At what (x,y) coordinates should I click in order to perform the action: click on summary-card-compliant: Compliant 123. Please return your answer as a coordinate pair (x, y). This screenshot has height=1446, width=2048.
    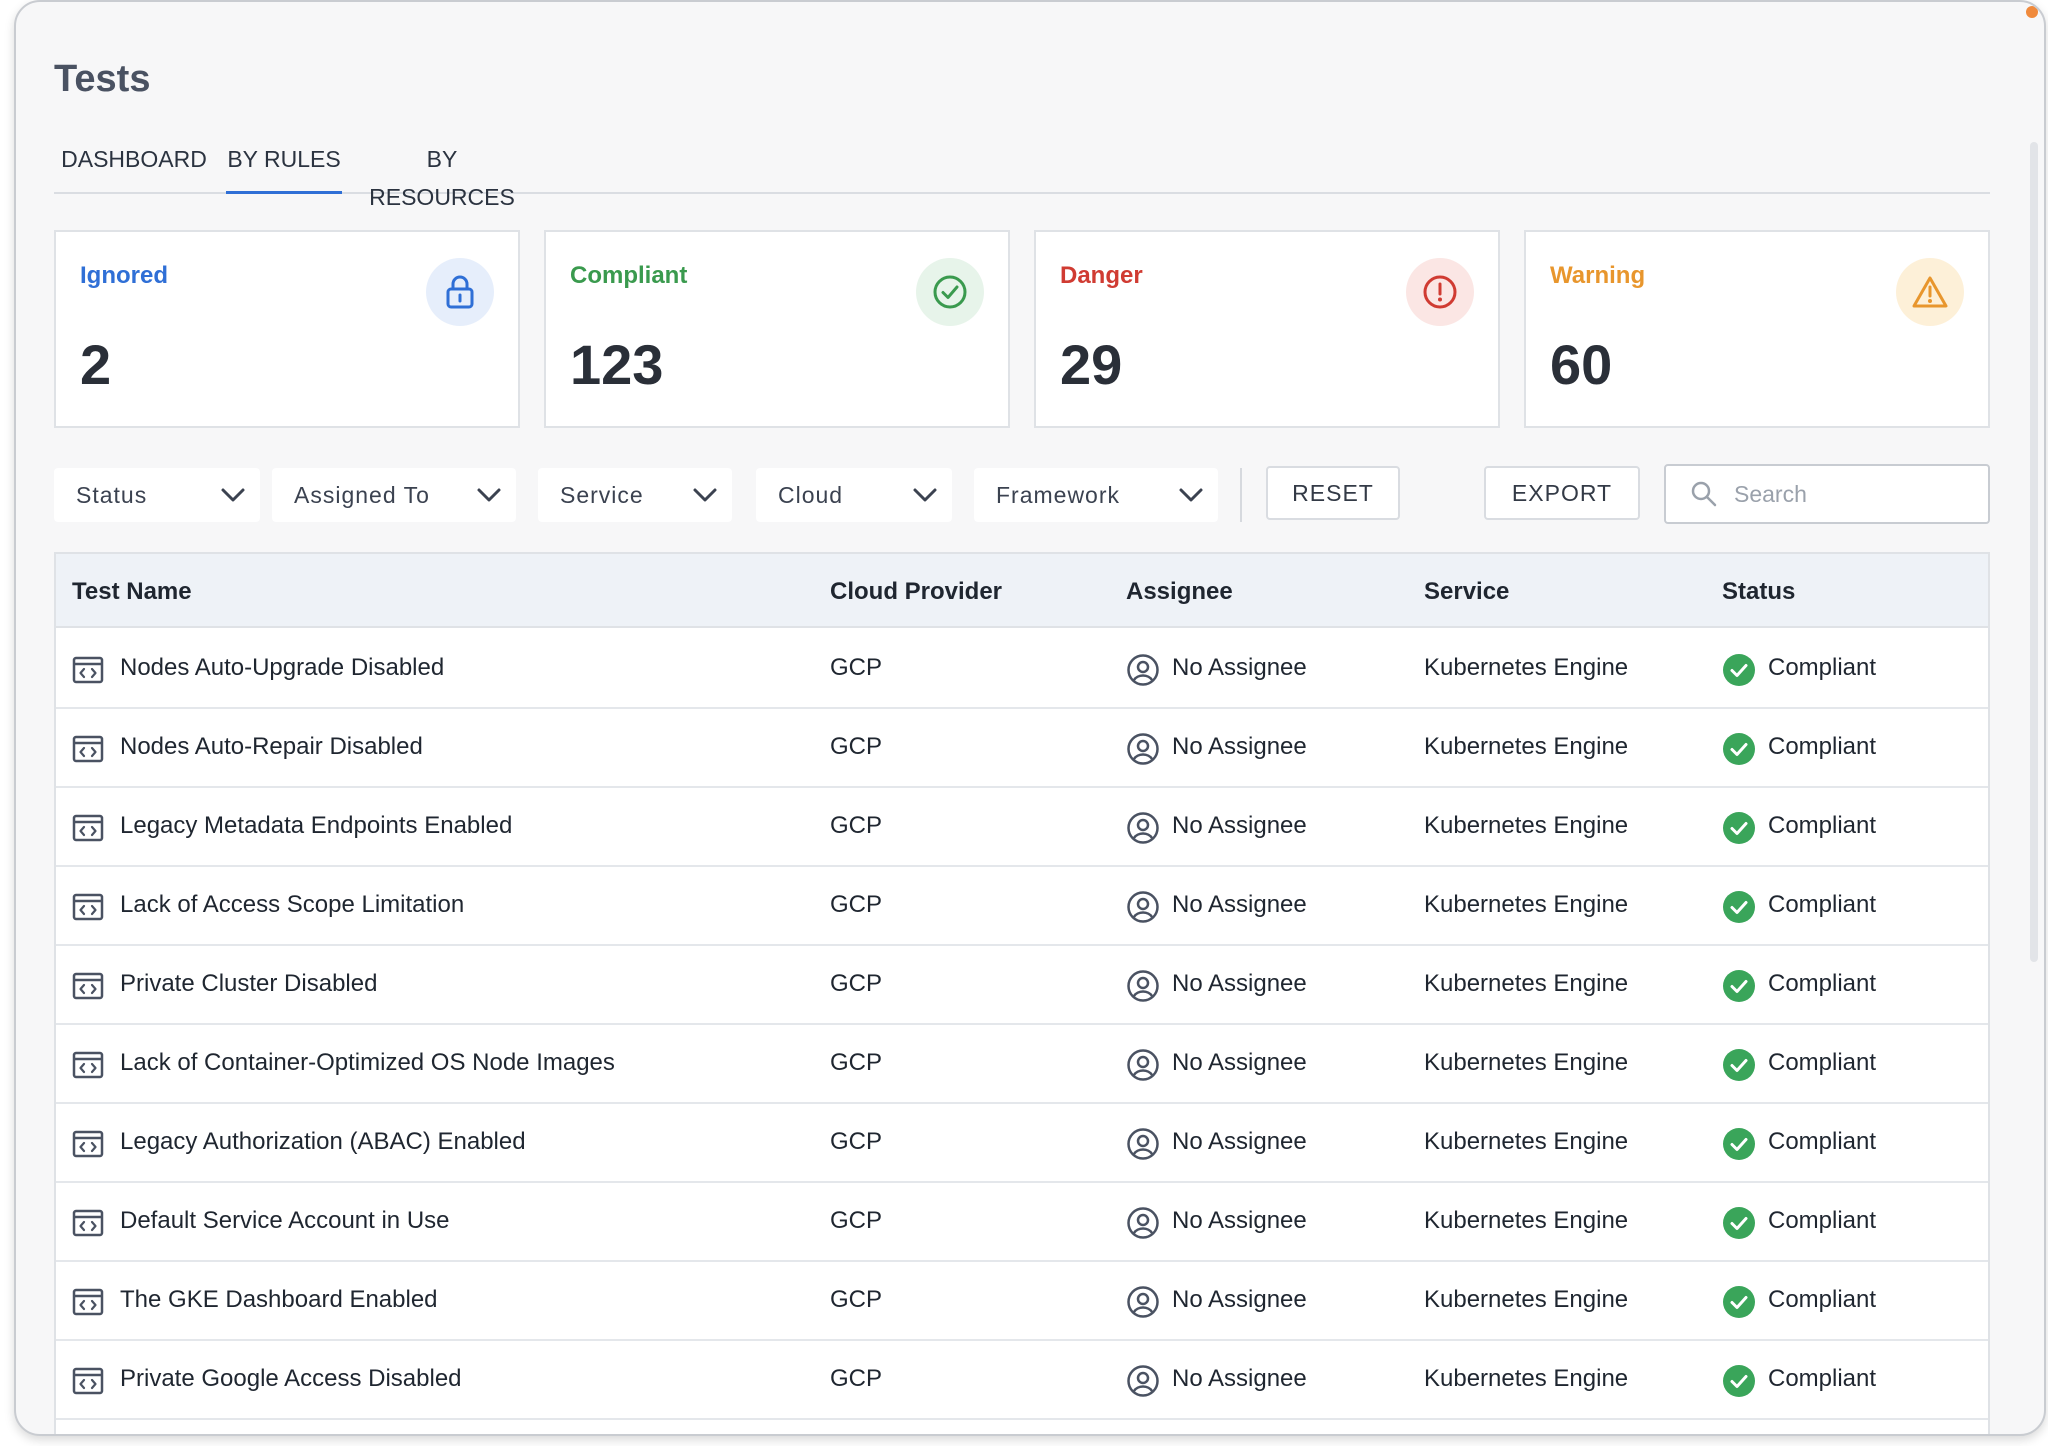
    Looking at the image, I should click on (777, 329).